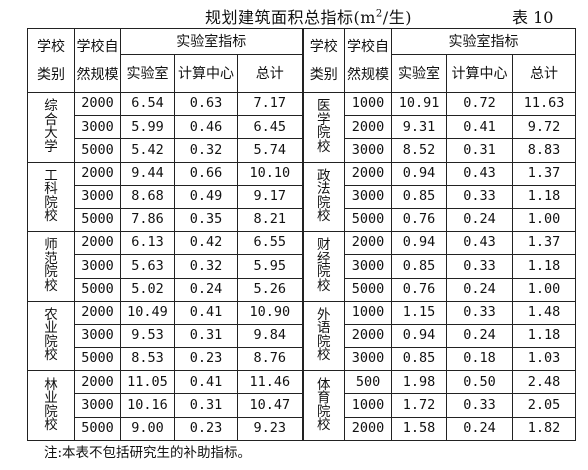 This screenshot has height=470, width=588. I want to click on table-number: 表 10, so click(533, 17).